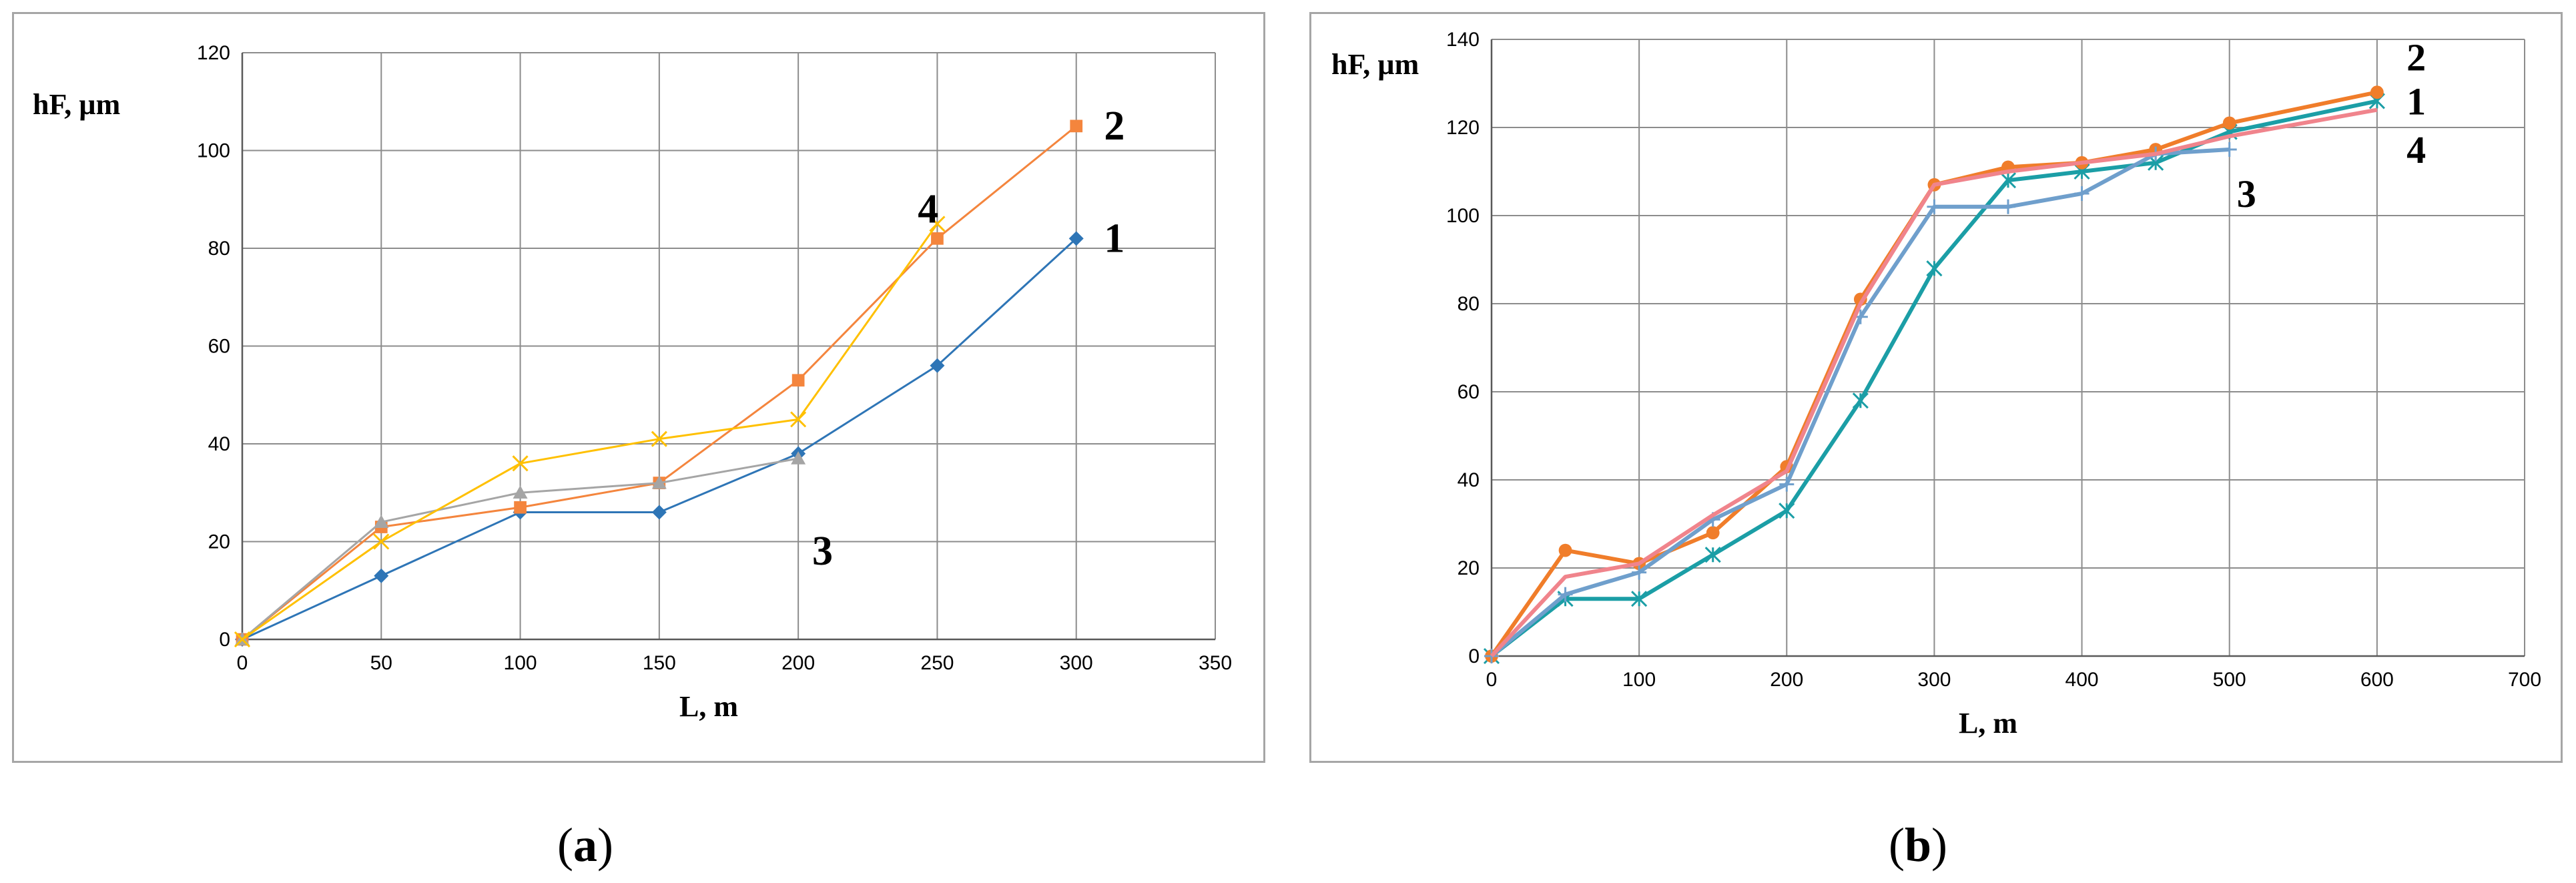  Describe the element at coordinates (520, 663) in the screenshot. I see `chart-a-x-tick-label: 100` at that location.